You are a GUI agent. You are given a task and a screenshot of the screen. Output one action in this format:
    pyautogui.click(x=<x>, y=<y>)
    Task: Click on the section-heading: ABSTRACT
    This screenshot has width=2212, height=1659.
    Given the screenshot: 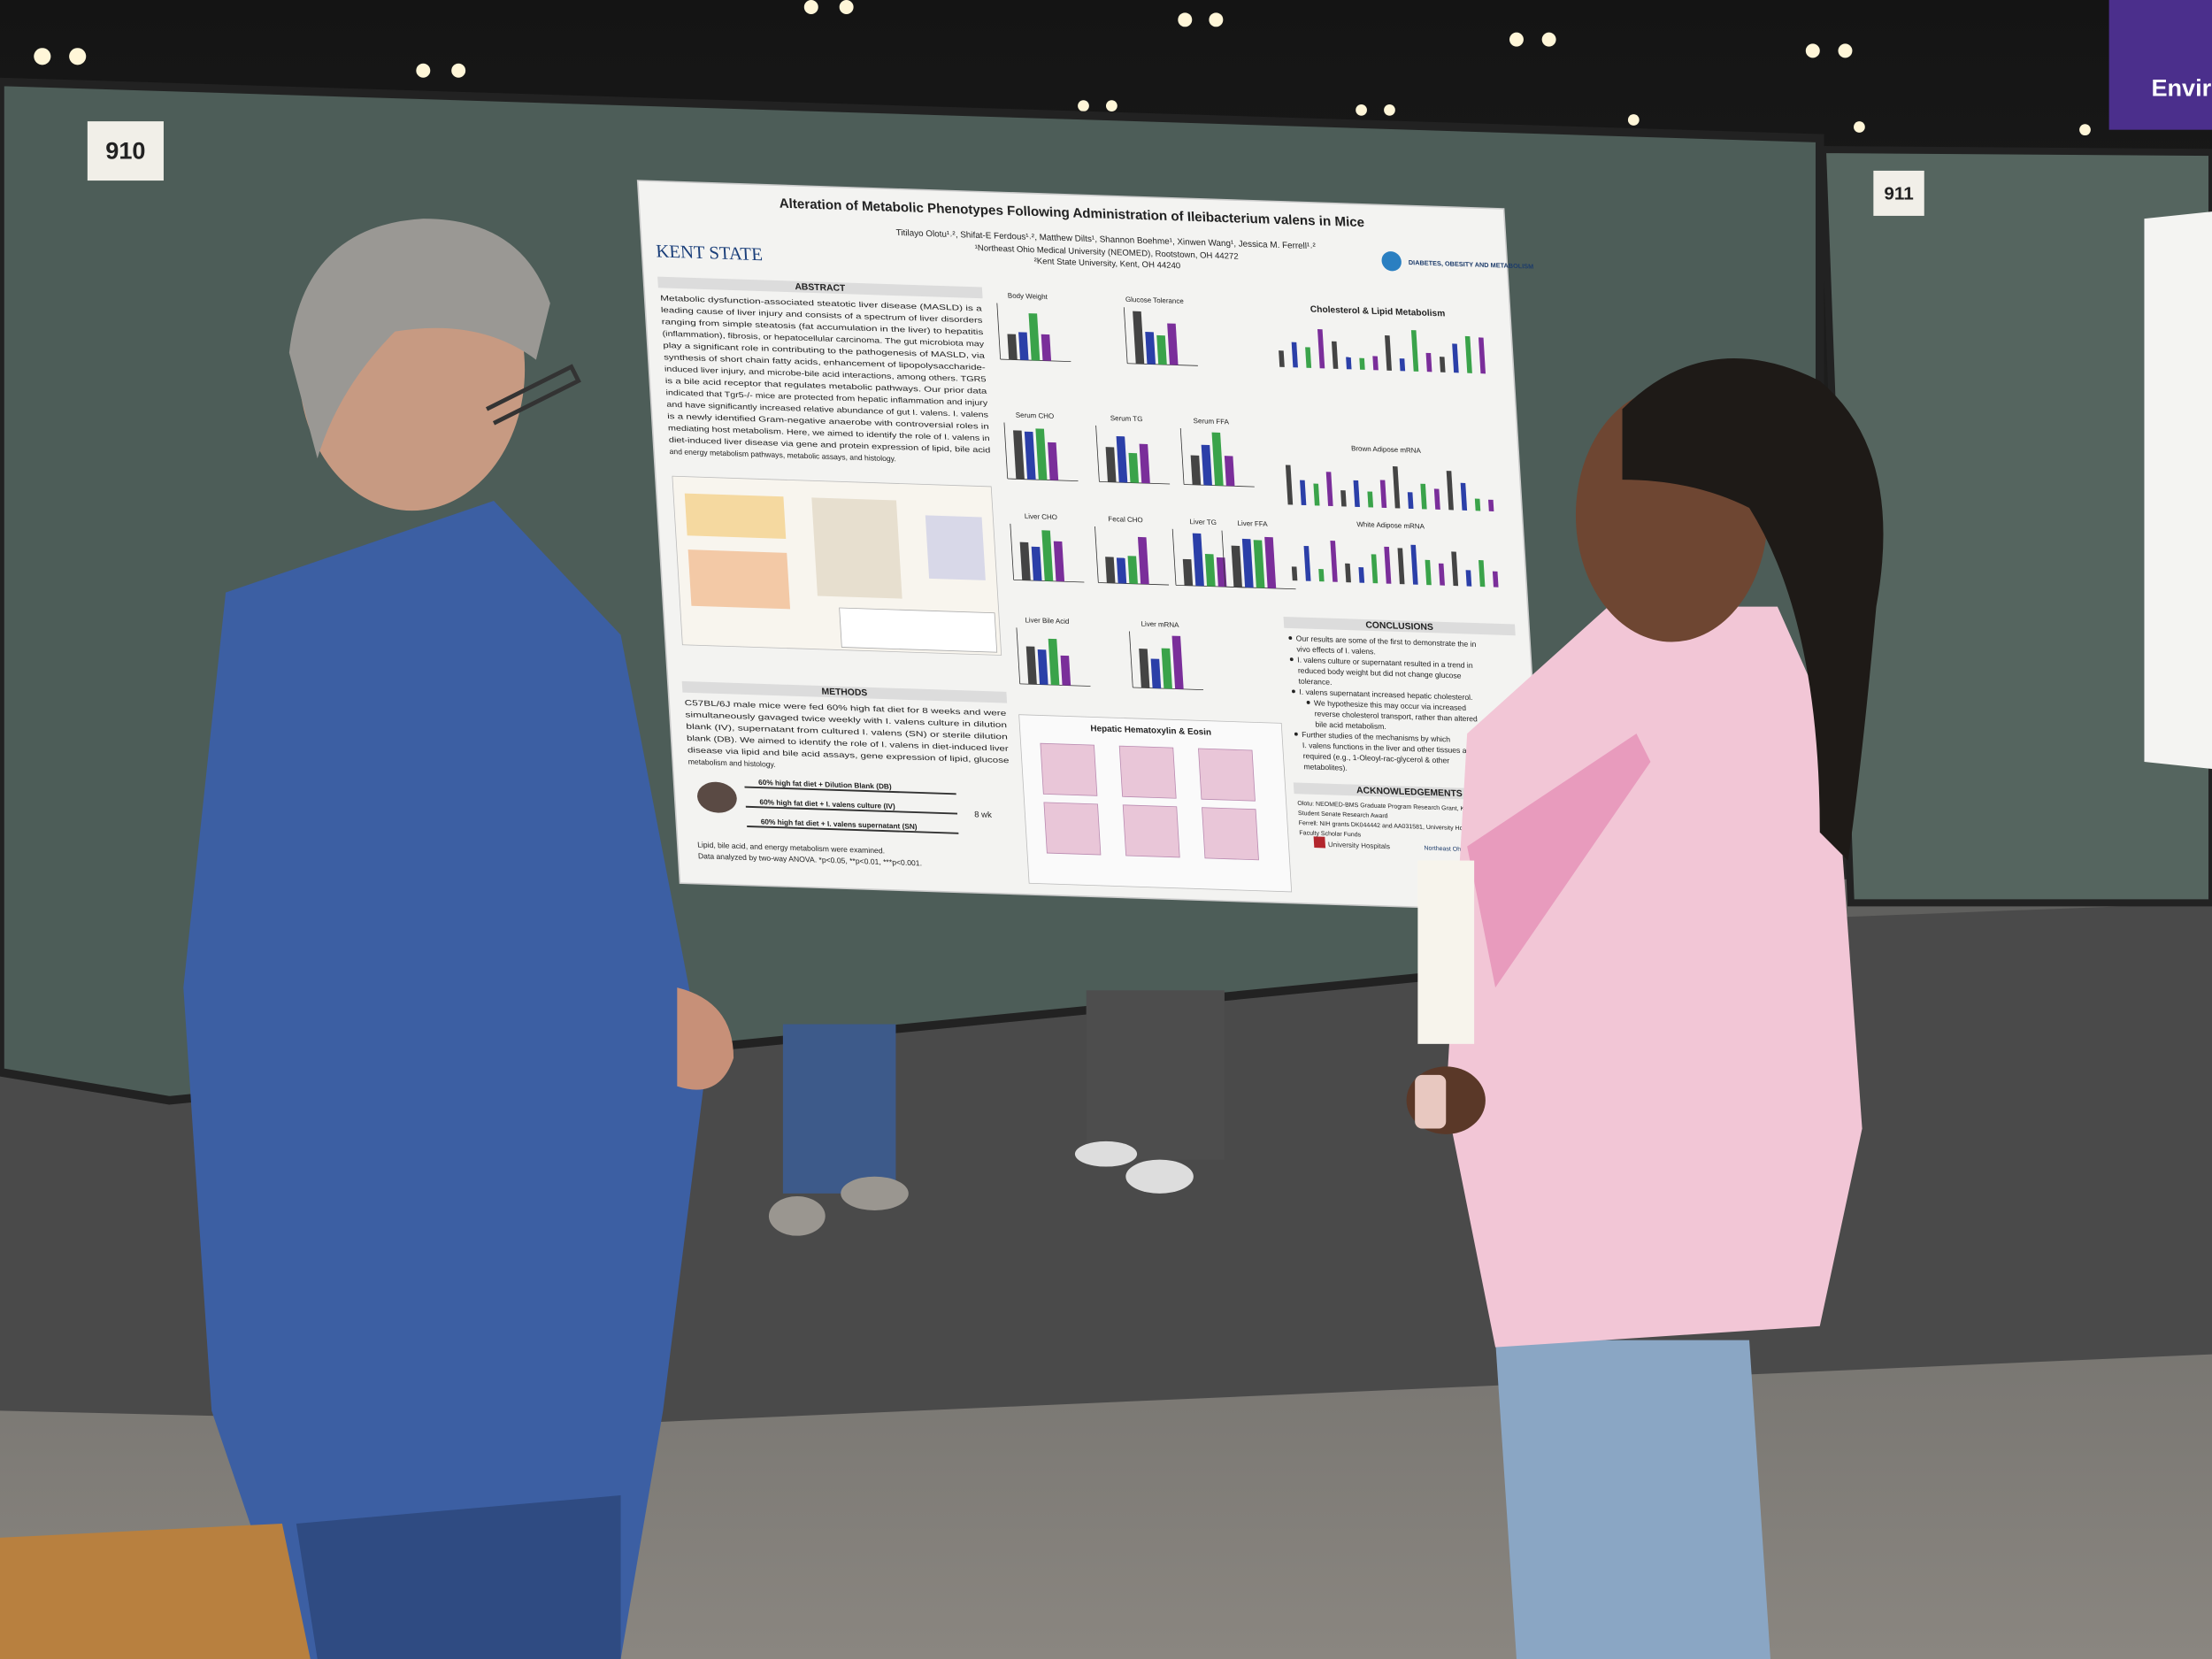 What is the action you would take?
    pyautogui.click(x=821, y=288)
    